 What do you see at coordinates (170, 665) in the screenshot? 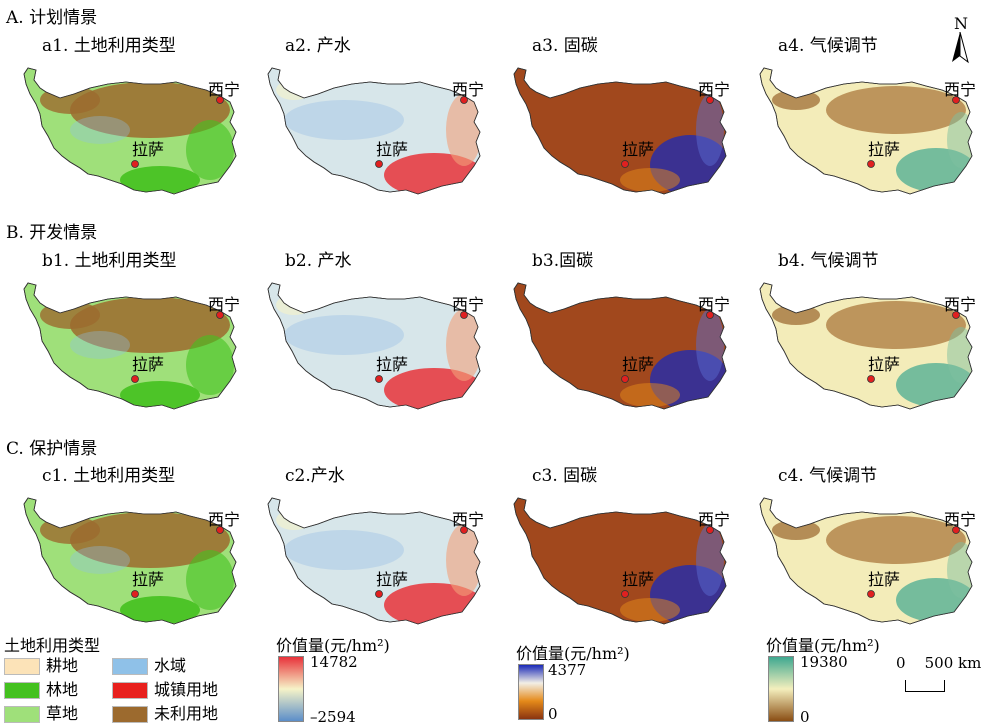
I see `legend-label: 水域` at bounding box center [170, 665].